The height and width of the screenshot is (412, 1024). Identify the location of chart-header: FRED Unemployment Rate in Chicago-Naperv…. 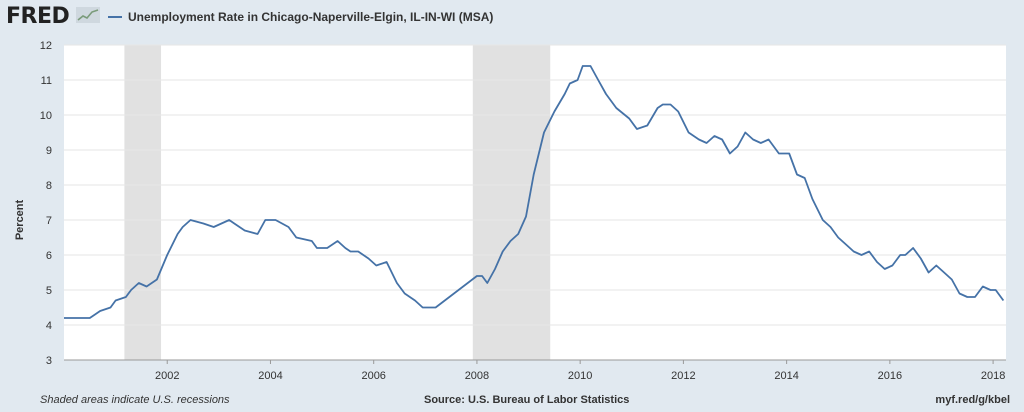
(512, 18).